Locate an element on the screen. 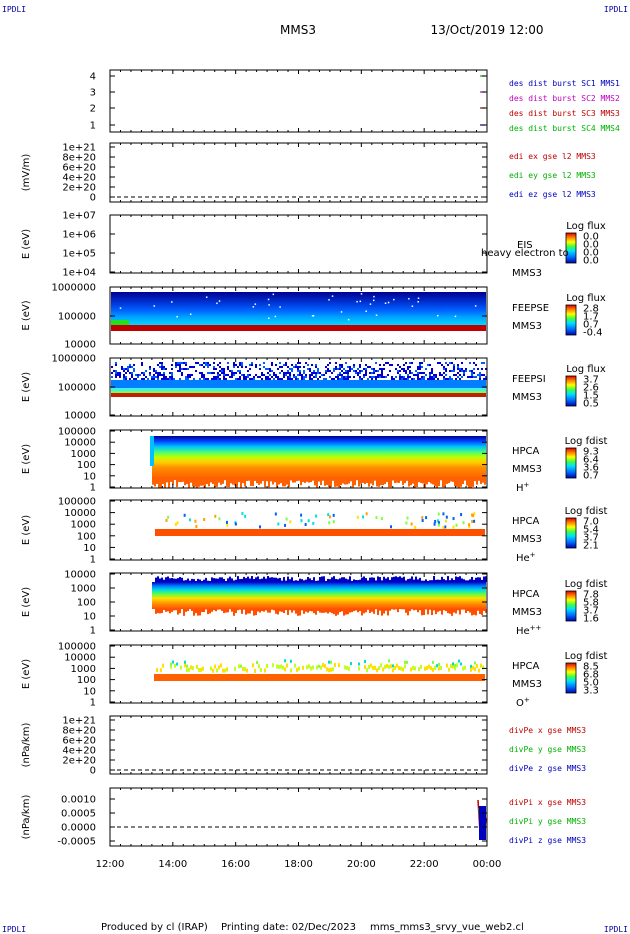  hpca-h-colorbar-tick: 6.4 is located at coordinates (591, 460).